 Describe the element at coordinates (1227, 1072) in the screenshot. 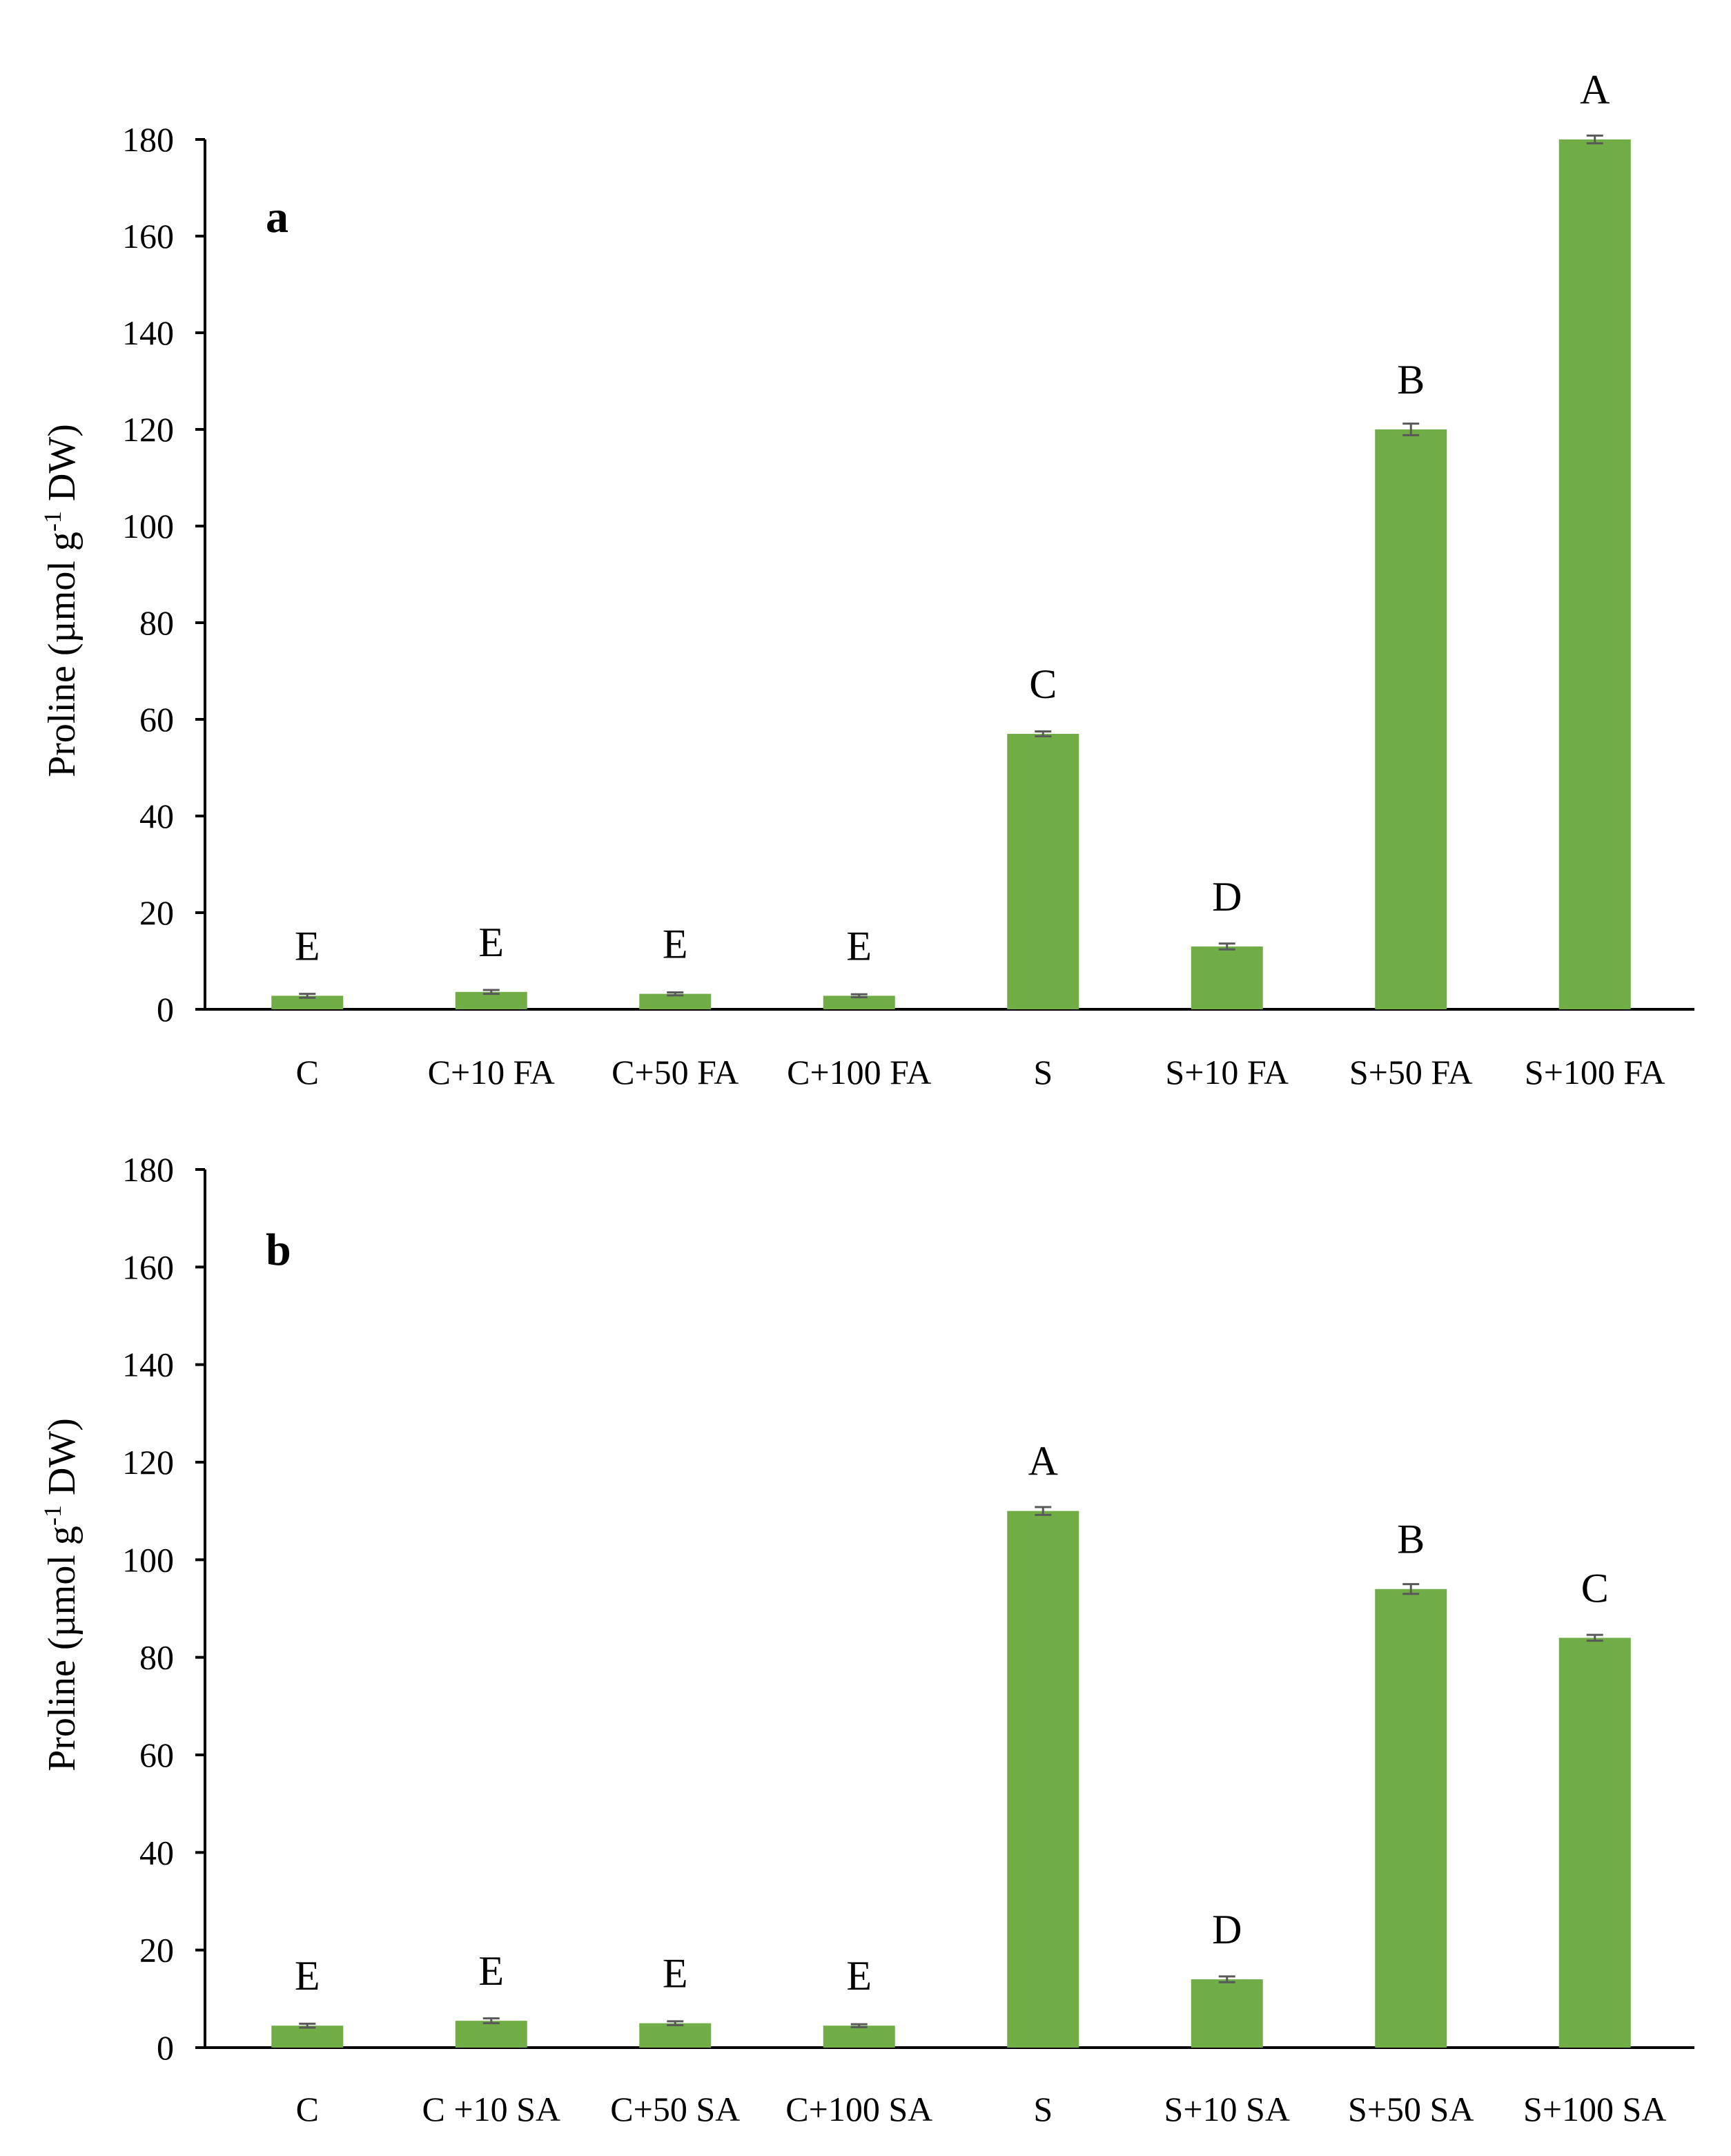

I see `category-label: S+10 FA` at that location.